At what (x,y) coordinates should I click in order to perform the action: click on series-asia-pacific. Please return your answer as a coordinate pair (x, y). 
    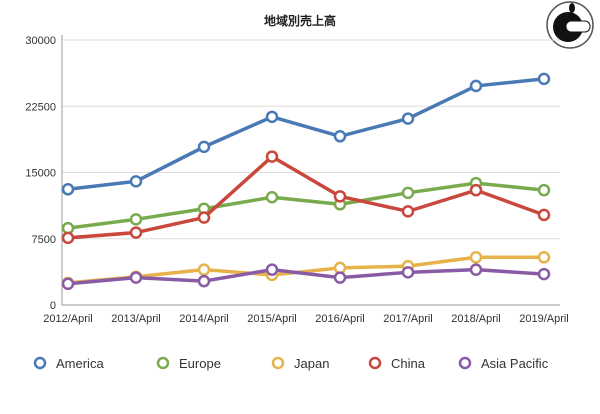
    Looking at the image, I should click on (306, 277).